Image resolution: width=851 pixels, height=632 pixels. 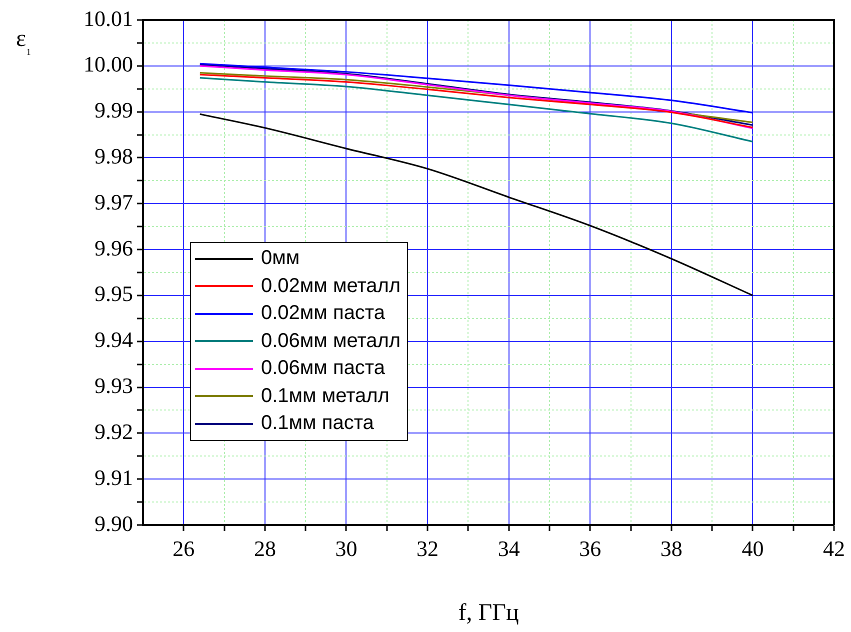 What do you see at coordinates (113, 293) in the screenshot?
I see `y-tick-label: 9.95` at bounding box center [113, 293].